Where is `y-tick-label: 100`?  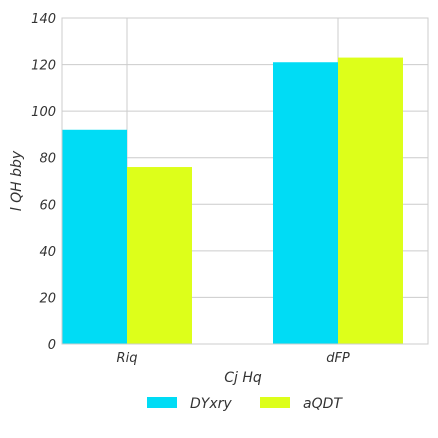
y-tick-label: 100 is located at coordinates (43, 112).